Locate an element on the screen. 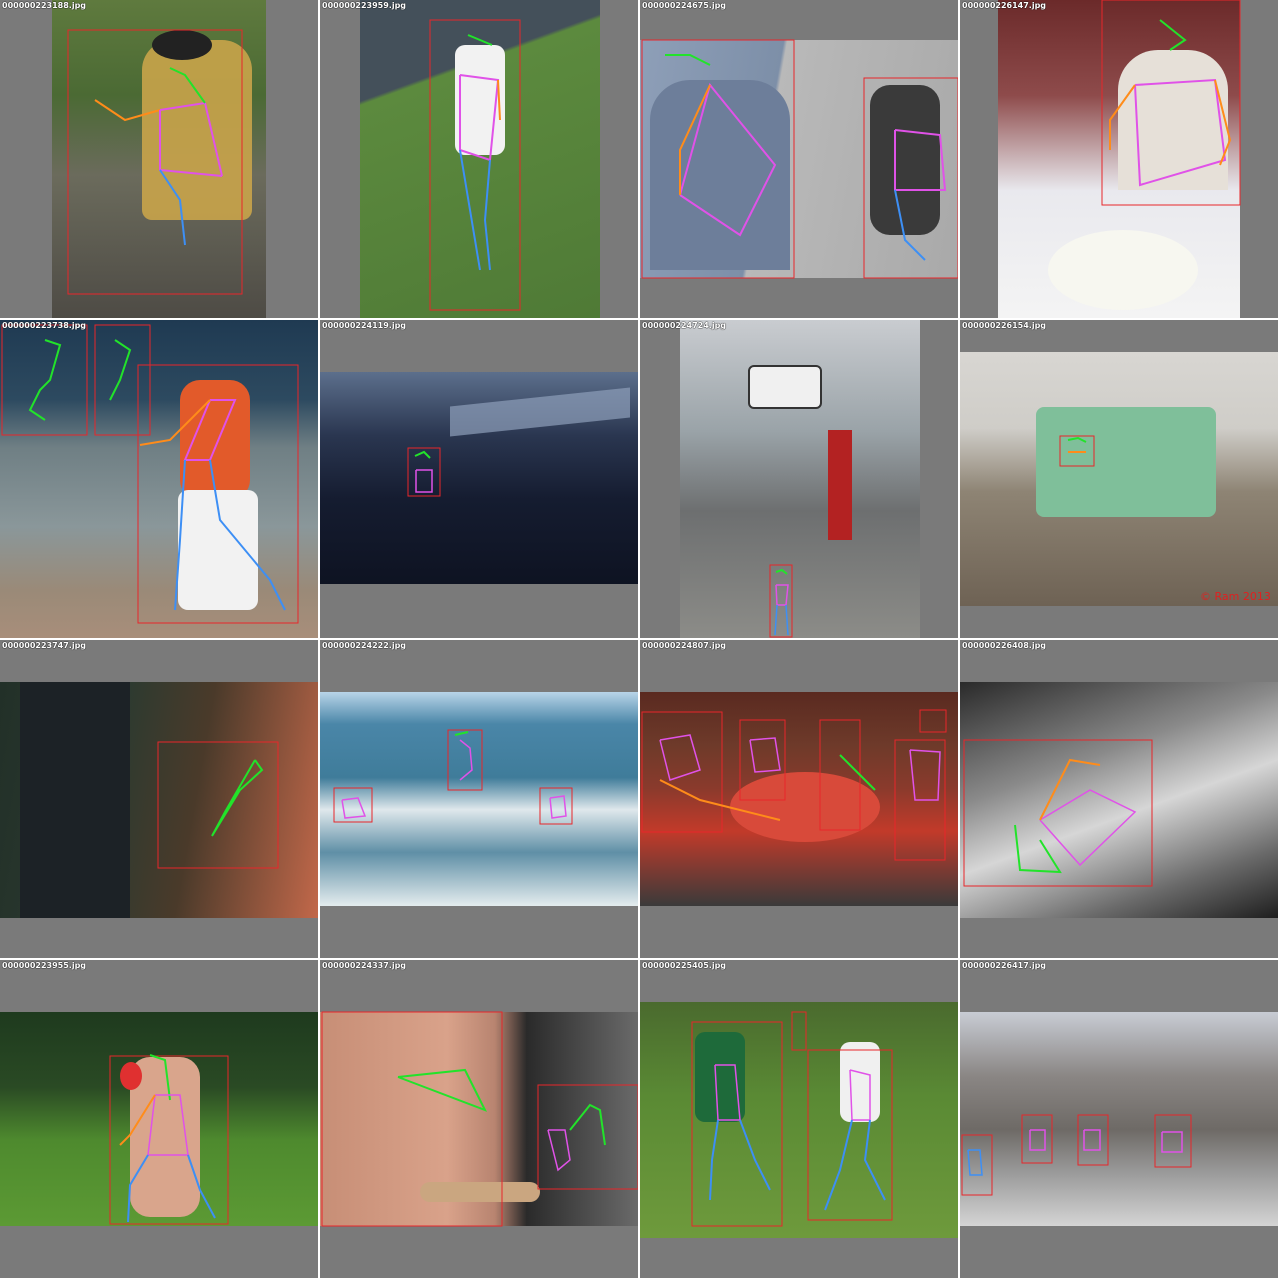  image-tile: 000000223955.jpg is located at coordinates (159, 1119).